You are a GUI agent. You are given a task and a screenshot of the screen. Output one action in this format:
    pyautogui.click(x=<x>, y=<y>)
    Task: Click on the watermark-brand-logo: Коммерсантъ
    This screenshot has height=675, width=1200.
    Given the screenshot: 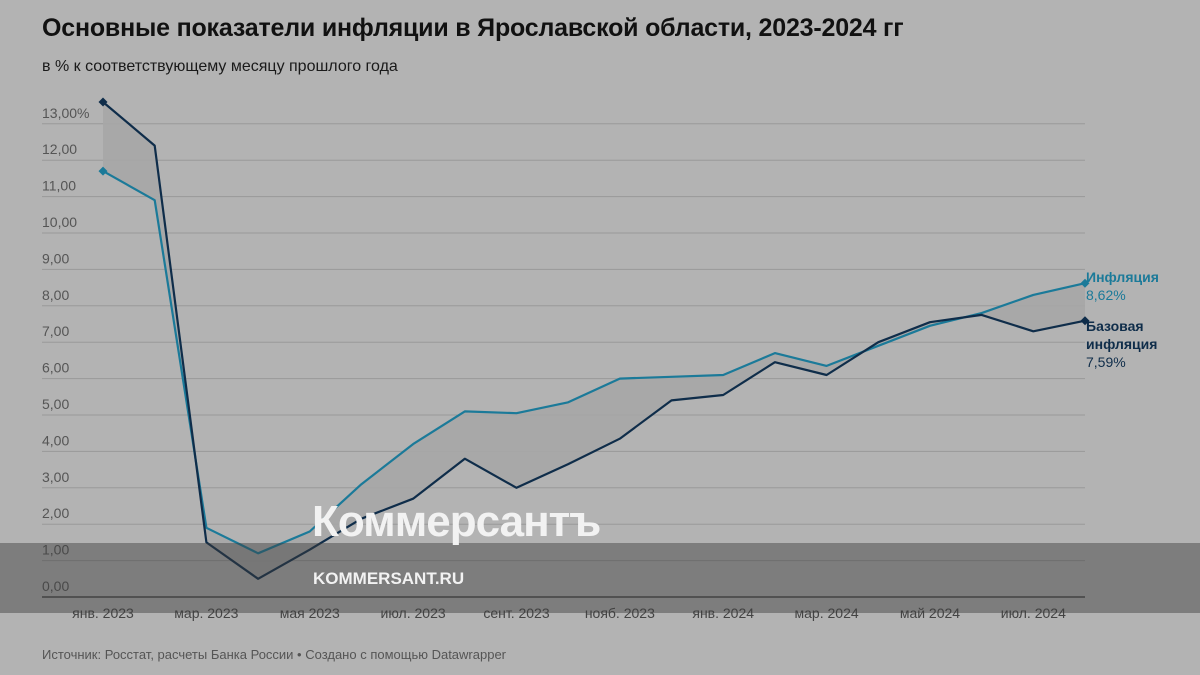 What is the action you would take?
    pyautogui.click(x=456, y=521)
    